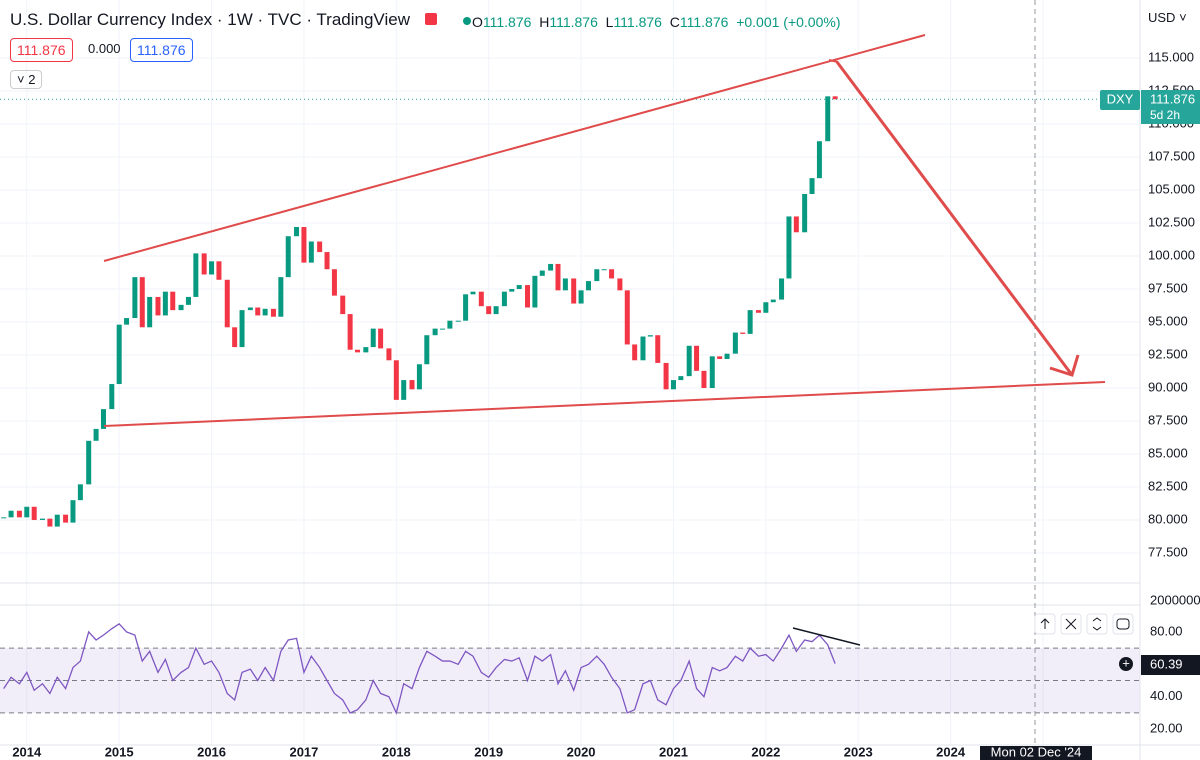  I want to click on add-icon: +, so click(1126, 662).